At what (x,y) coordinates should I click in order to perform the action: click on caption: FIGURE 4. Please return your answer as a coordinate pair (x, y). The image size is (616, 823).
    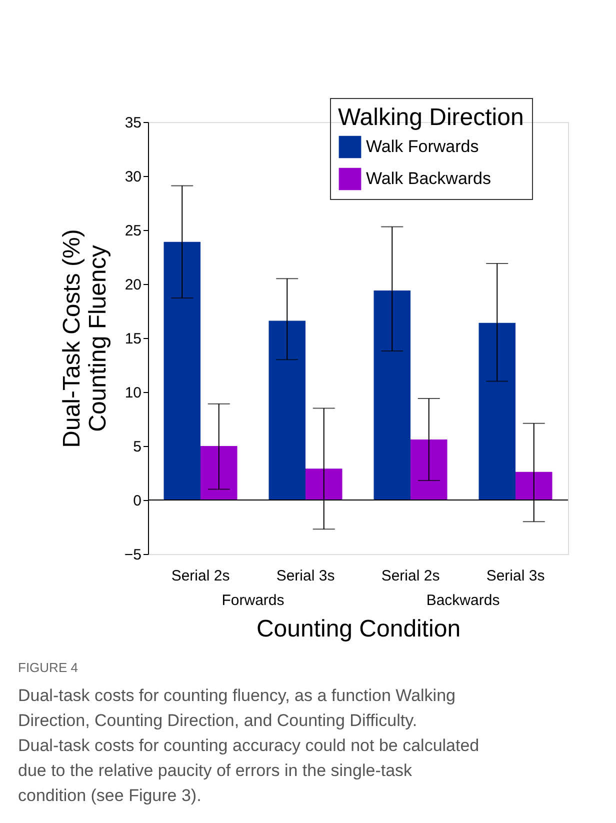
    Looking at the image, I should click on (48, 667).